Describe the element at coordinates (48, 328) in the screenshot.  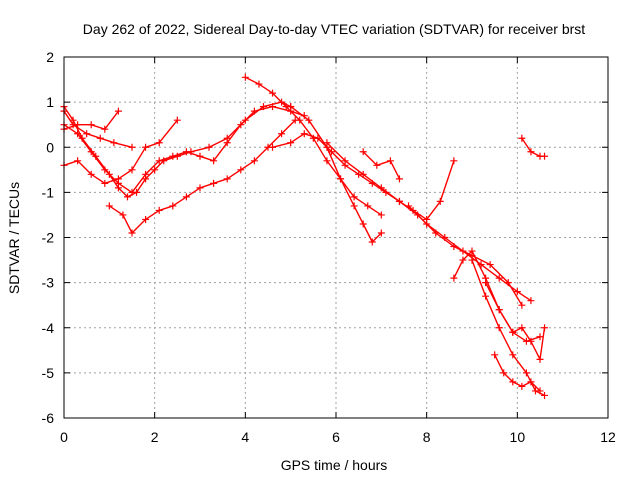
I see `y-tick-label: -4` at that location.